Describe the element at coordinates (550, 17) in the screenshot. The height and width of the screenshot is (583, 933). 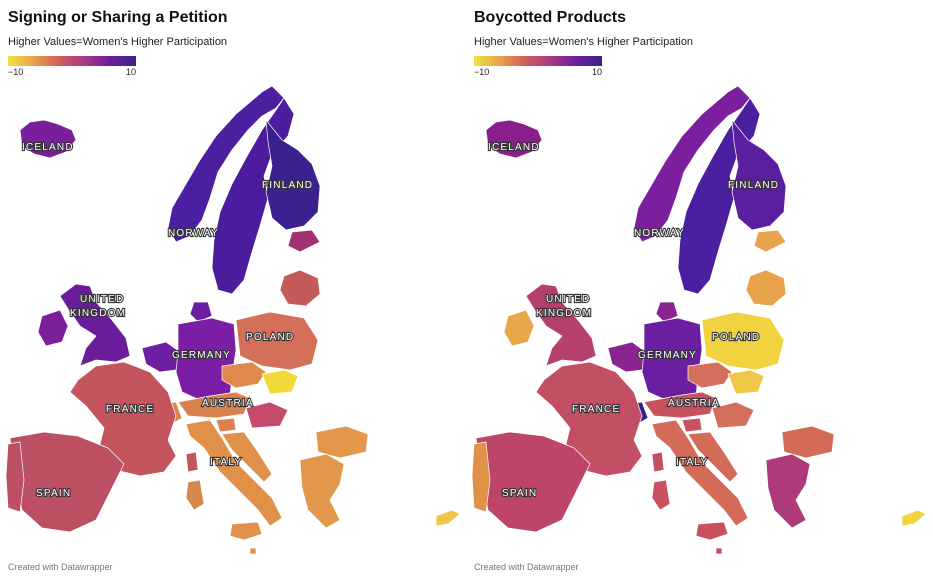
I see `chart-title: Boycotted Products` at that location.